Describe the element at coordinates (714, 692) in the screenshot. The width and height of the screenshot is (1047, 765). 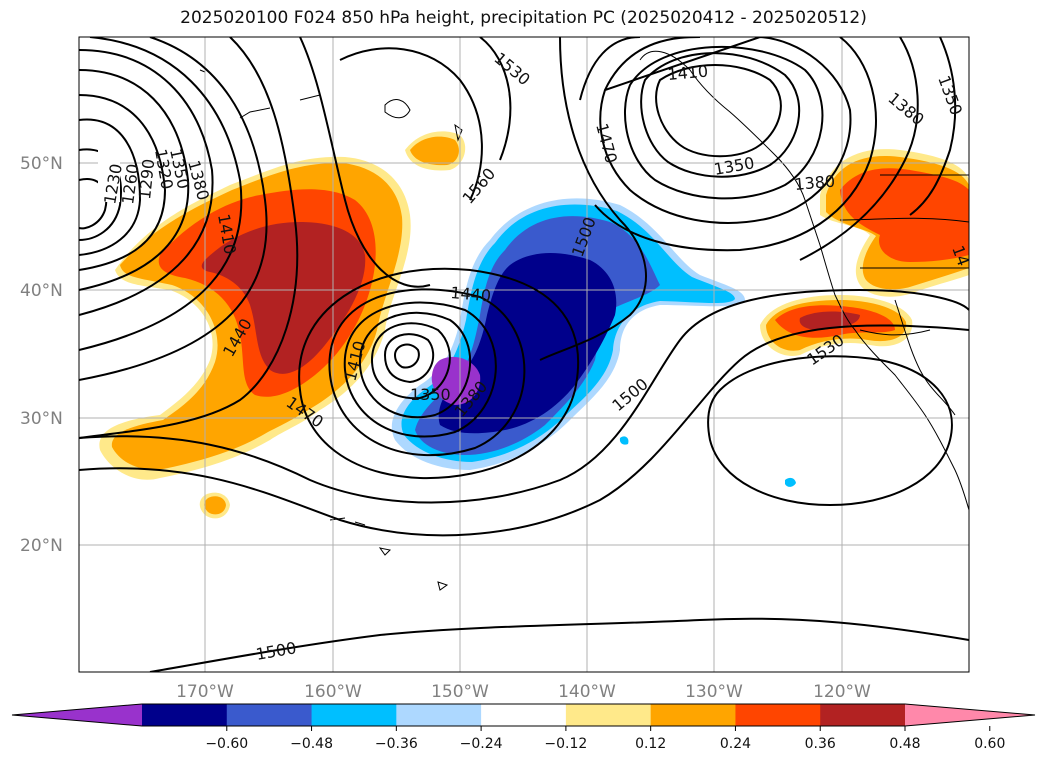
I see `lon-label-130w: 130°W` at that location.